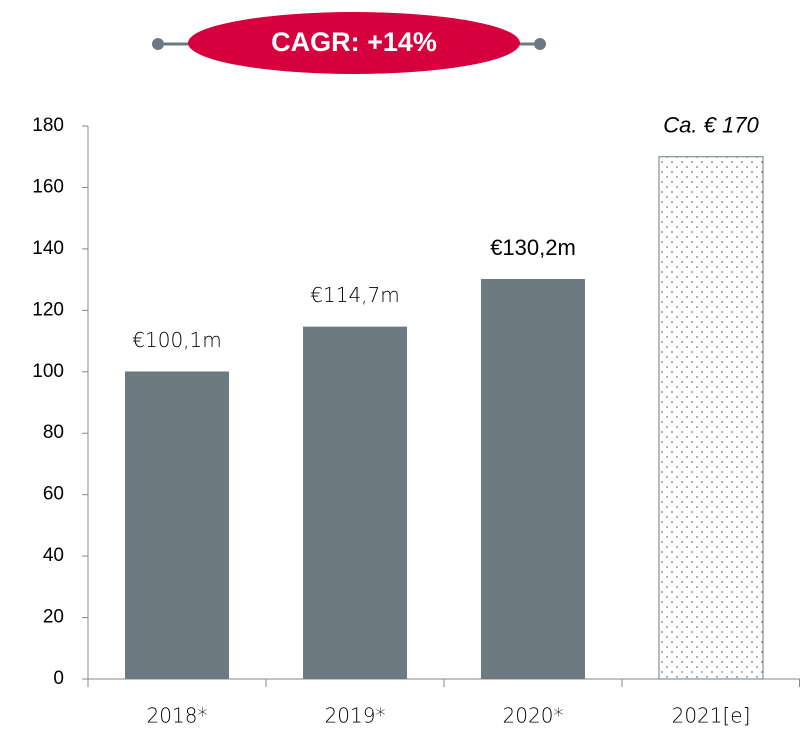  What do you see at coordinates (711, 716) in the screenshot?
I see `x-tick-label: 2021[e]` at bounding box center [711, 716].